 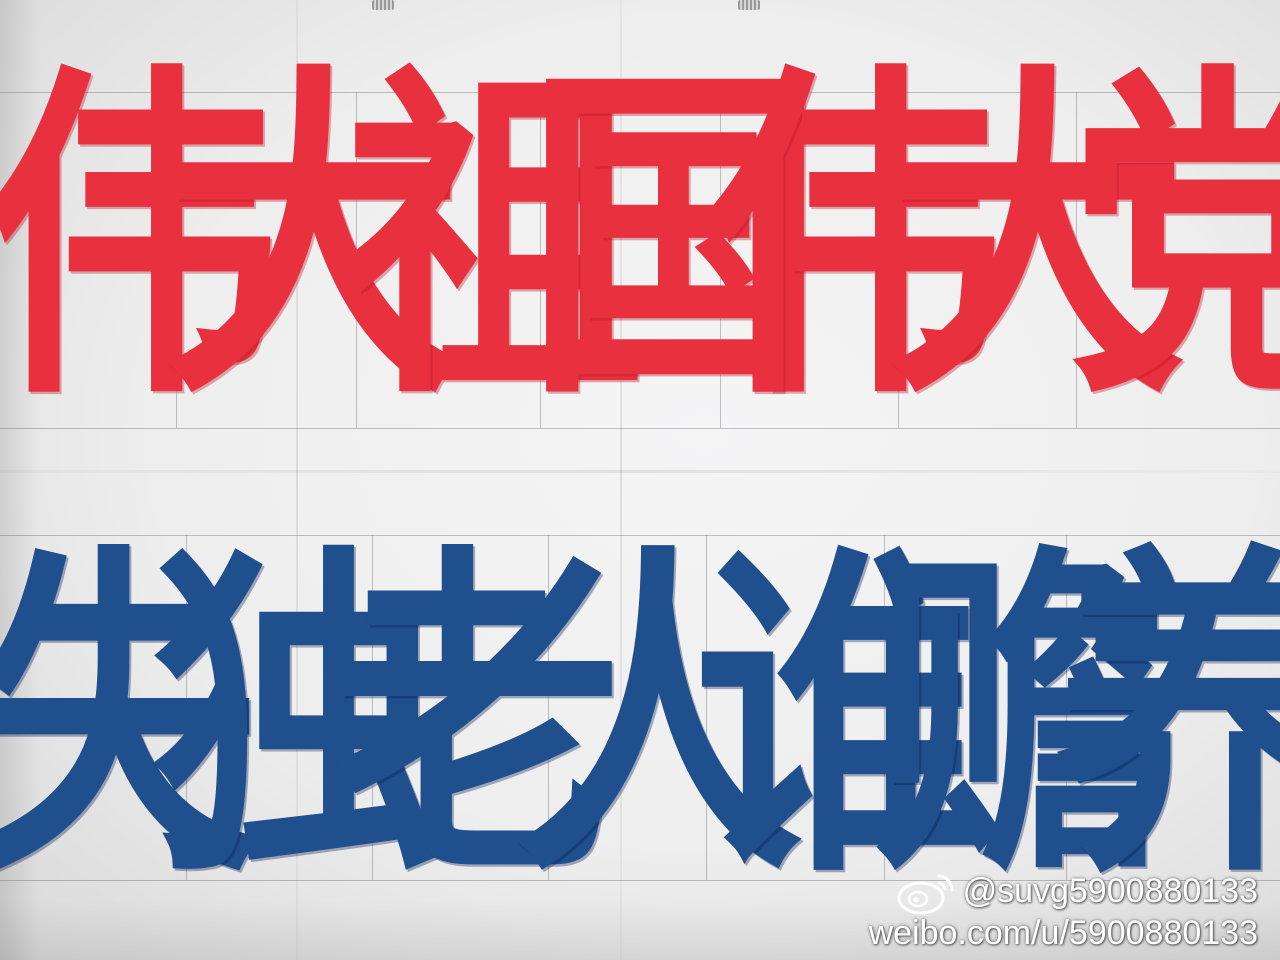 I want to click on weibo-watermark: @suvg5900880133 weibo.com/u/5900880133, so click(x=1063, y=910).